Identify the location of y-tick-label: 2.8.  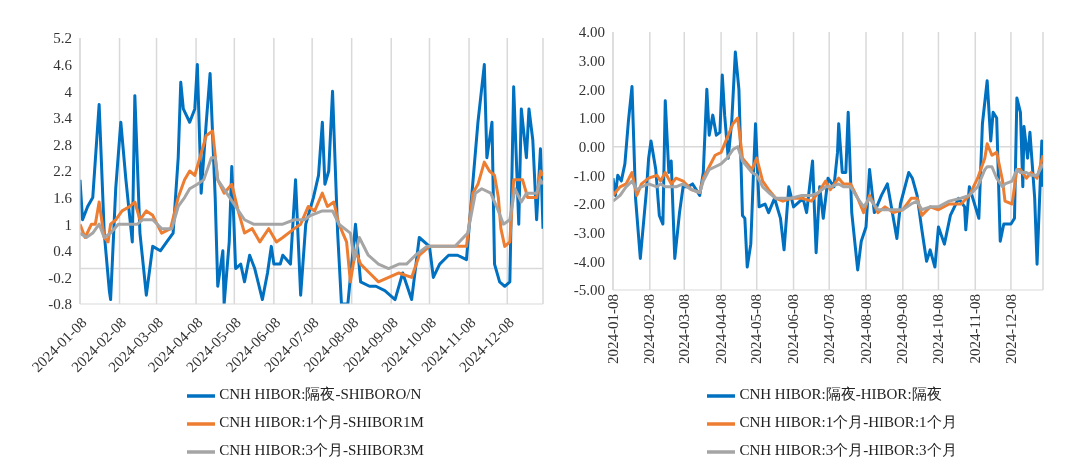
(62, 144).